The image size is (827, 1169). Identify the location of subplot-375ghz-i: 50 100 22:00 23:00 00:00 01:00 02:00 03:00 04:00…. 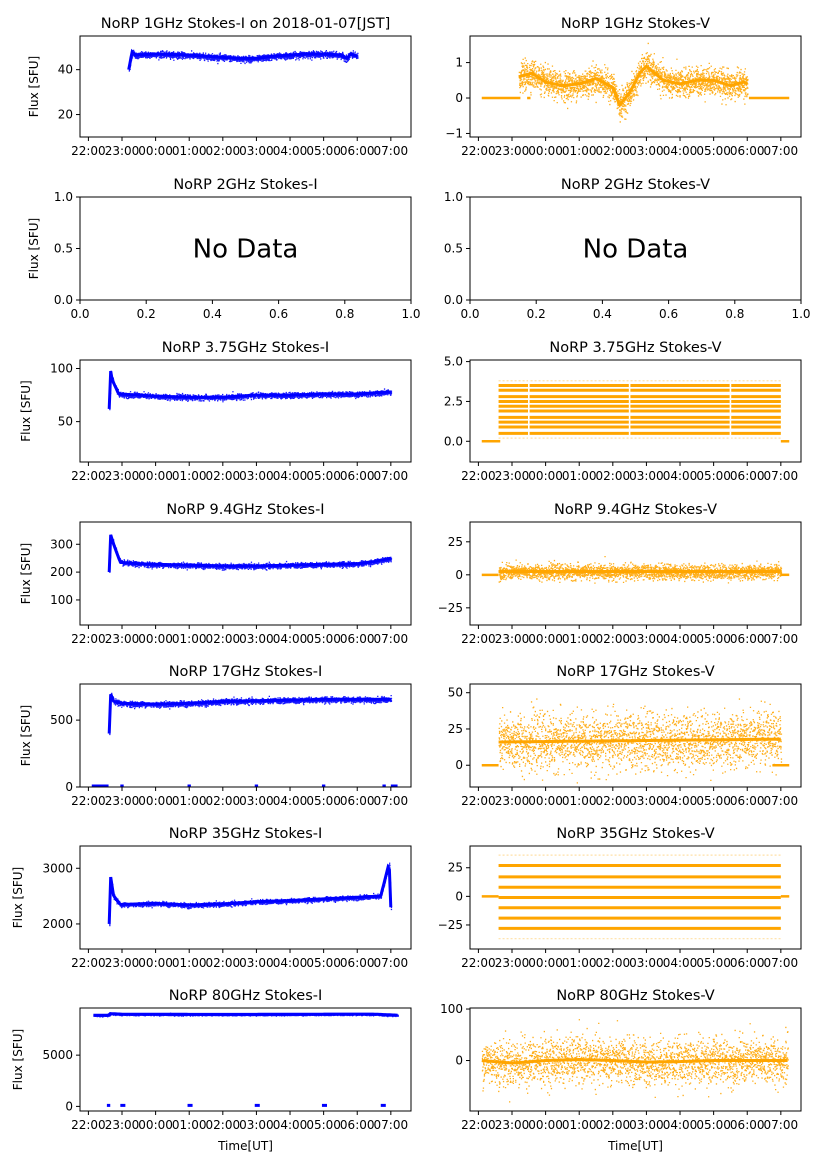
(215, 411).